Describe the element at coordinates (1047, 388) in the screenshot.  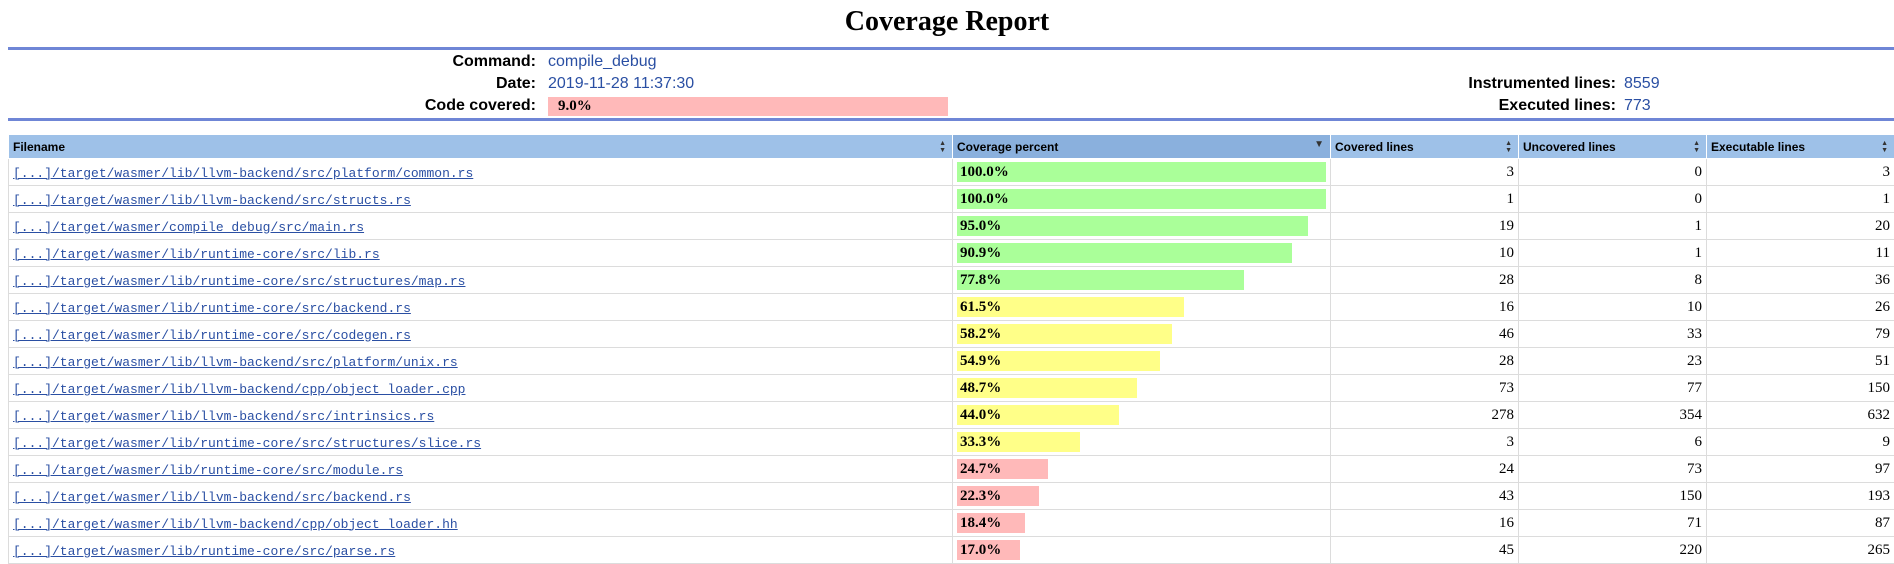
I see `coverage-bar: 48.7%` at that location.